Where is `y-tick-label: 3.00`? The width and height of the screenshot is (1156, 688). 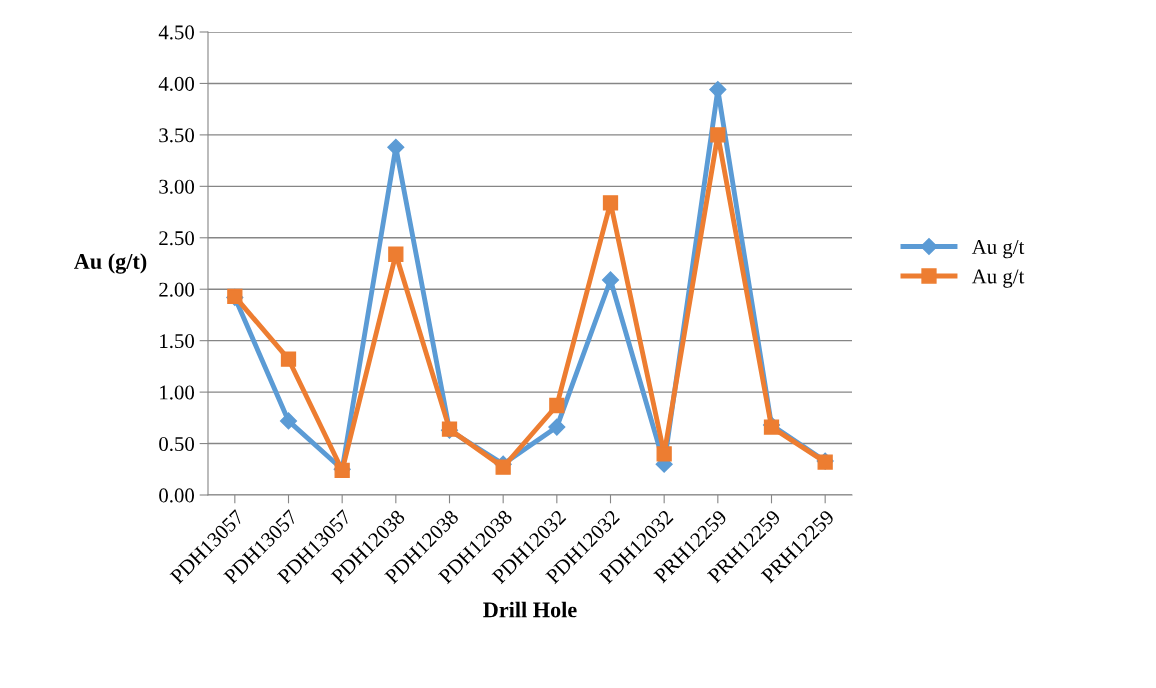 y-tick-label: 3.00 is located at coordinates (177, 186).